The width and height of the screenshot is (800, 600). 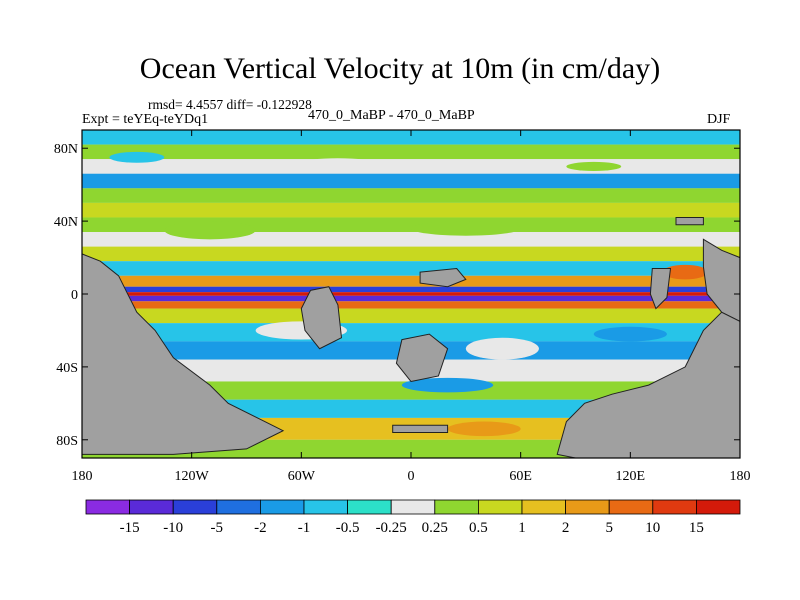 What do you see at coordinates (192, 476) in the screenshot?
I see `lon-tick-label: 120W` at bounding box center [192, 476].